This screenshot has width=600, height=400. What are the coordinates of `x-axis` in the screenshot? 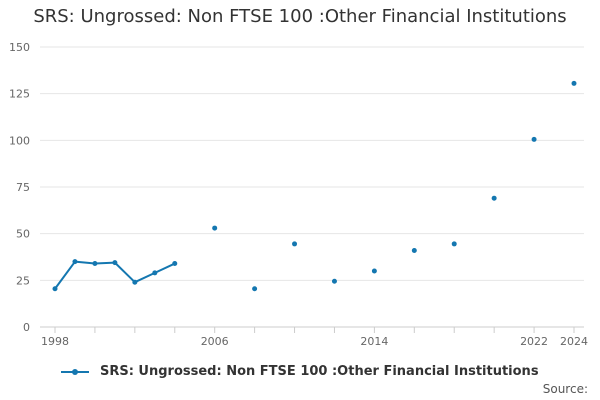 It's located at (312, 329).